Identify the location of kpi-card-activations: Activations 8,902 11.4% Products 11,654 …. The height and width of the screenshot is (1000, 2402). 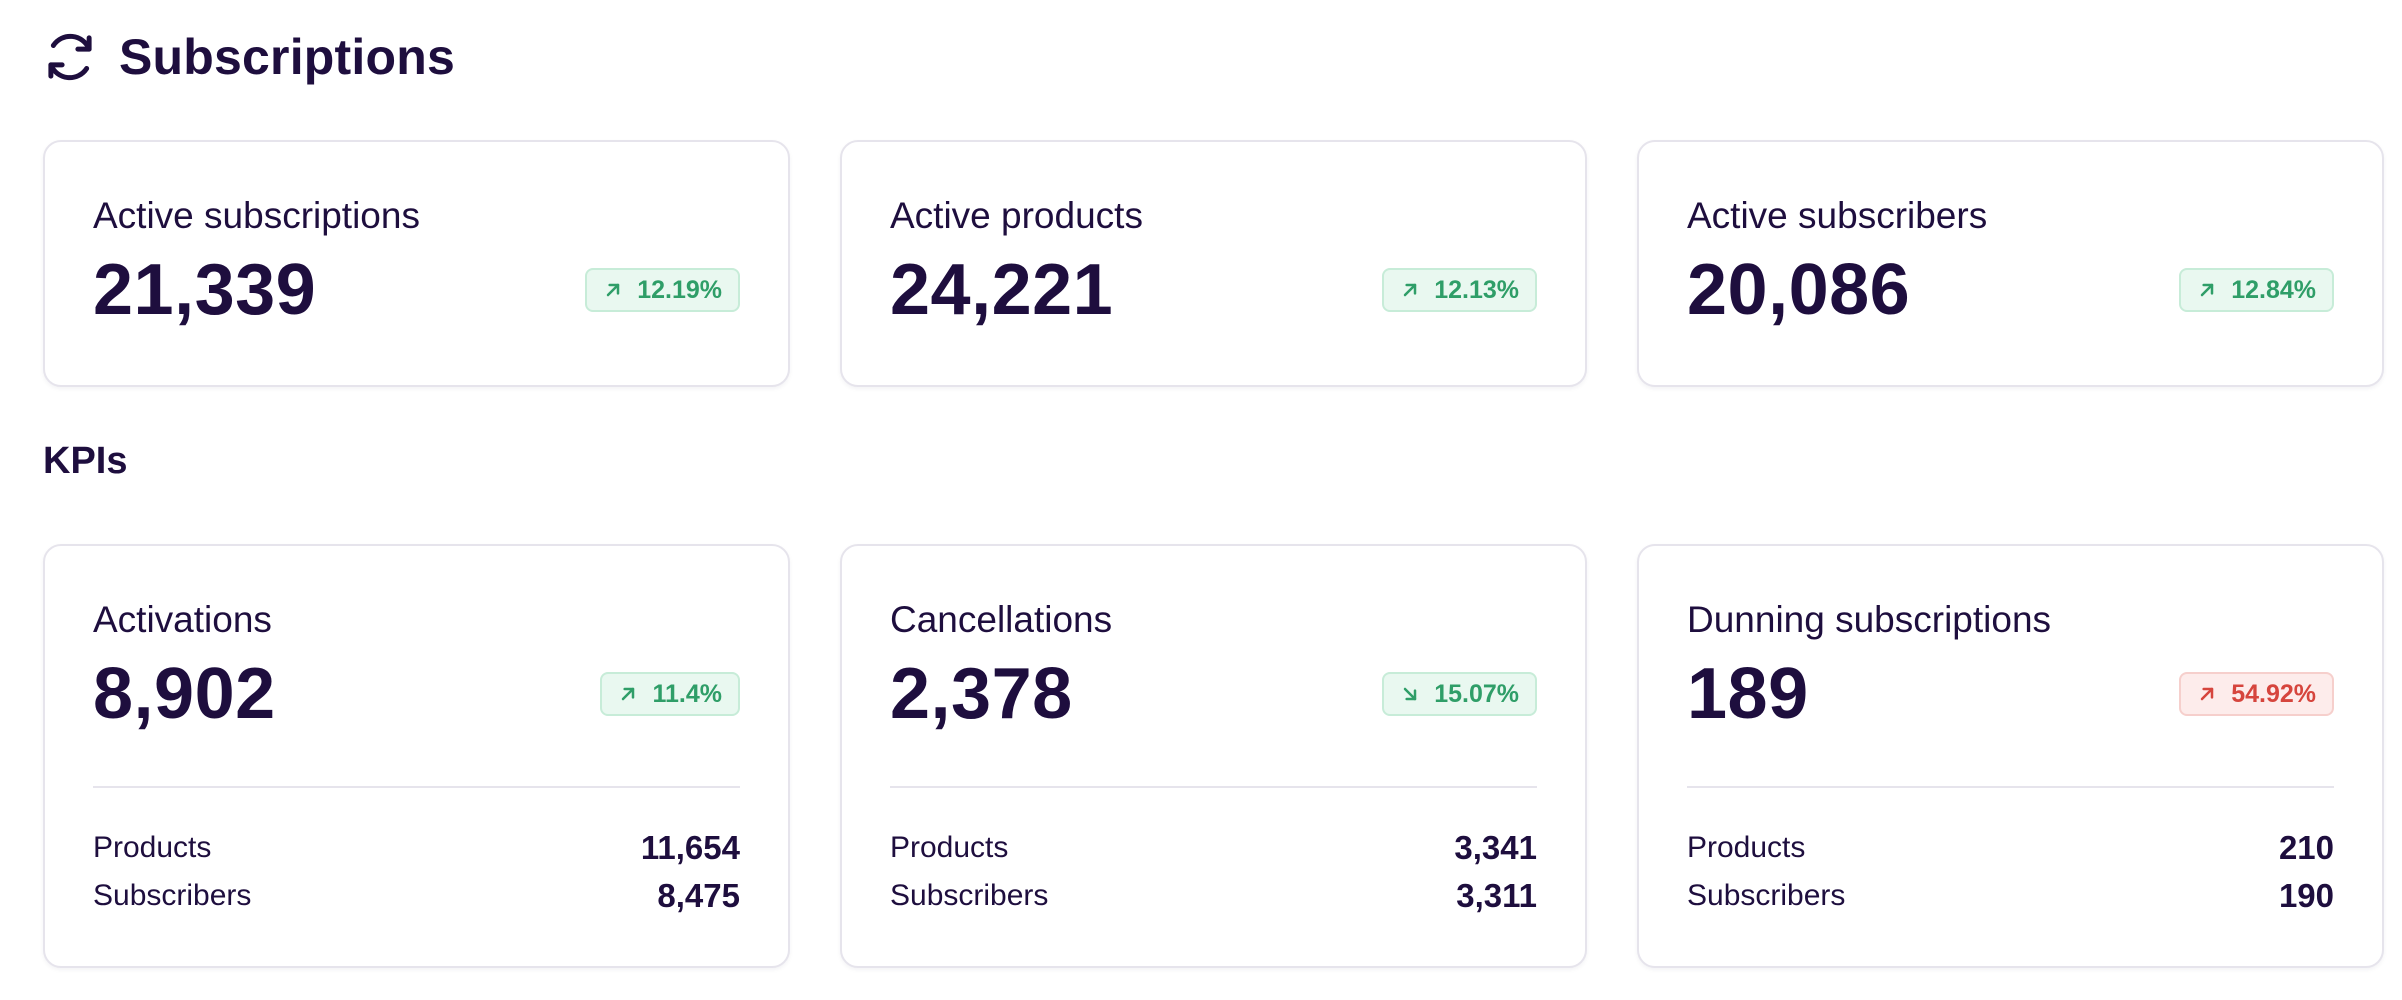
(416, 756).